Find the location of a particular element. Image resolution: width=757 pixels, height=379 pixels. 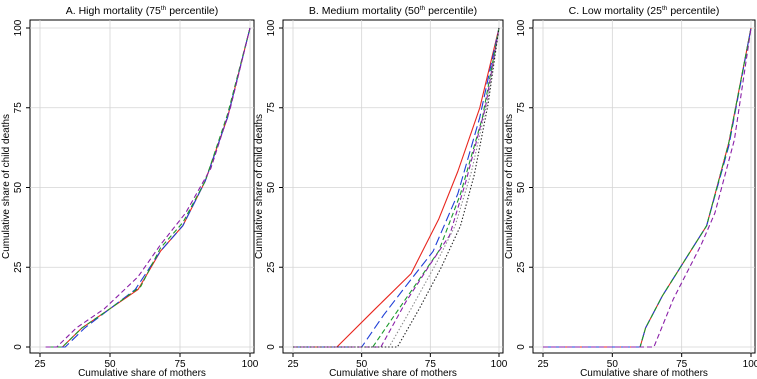

panel-title-text: B. Medium mortality (50 is located at coordinates (364, 11).